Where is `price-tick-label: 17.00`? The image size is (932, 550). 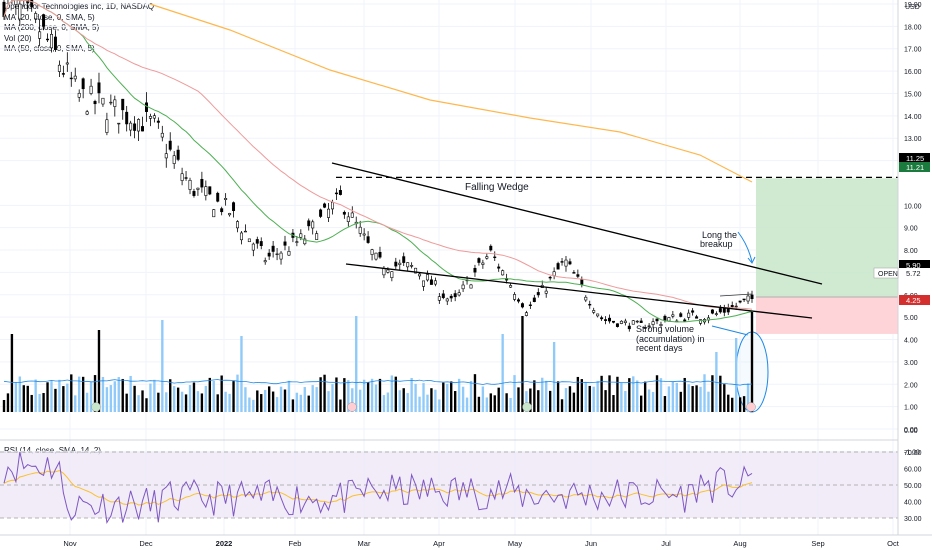
price-tick-label: 17.00 is located at coordinates (913, 50).